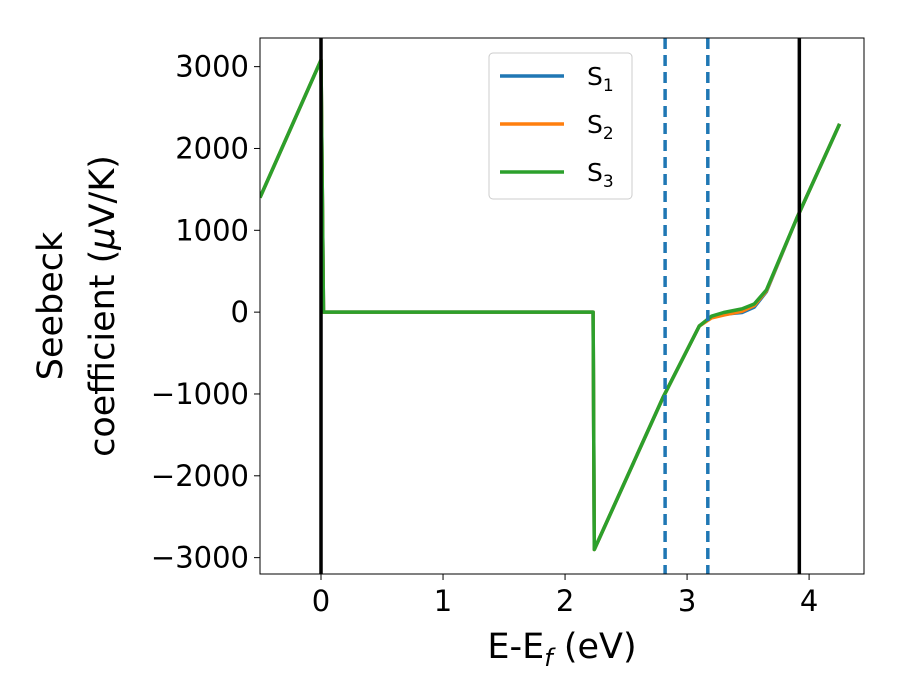 Image resolution: width=900 pixels, height=700 pixels. I want to click on y-tick-label--3000: −3000, so click(200, 558).